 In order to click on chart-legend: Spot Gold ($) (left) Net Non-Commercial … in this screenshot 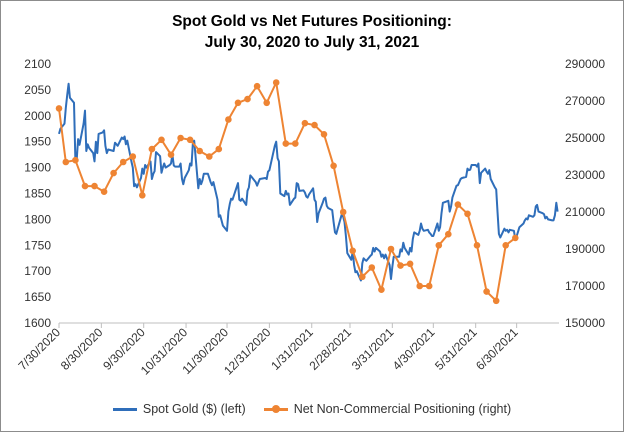, I will do `click(312, 409)`.